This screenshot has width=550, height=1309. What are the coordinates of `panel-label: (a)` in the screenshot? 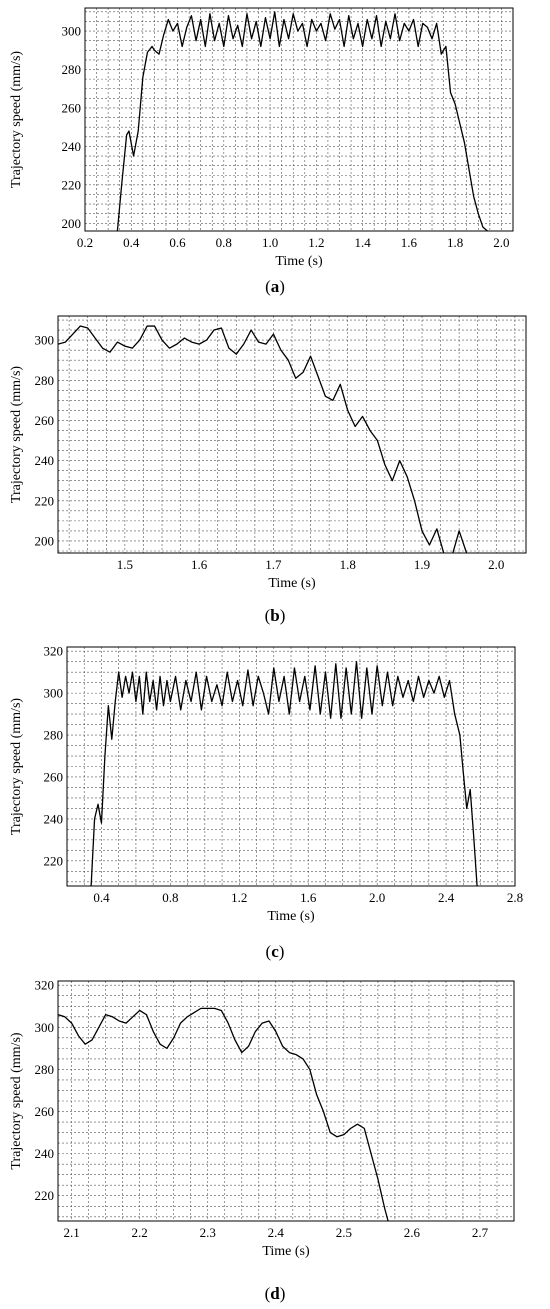 It's located at (275, 286).